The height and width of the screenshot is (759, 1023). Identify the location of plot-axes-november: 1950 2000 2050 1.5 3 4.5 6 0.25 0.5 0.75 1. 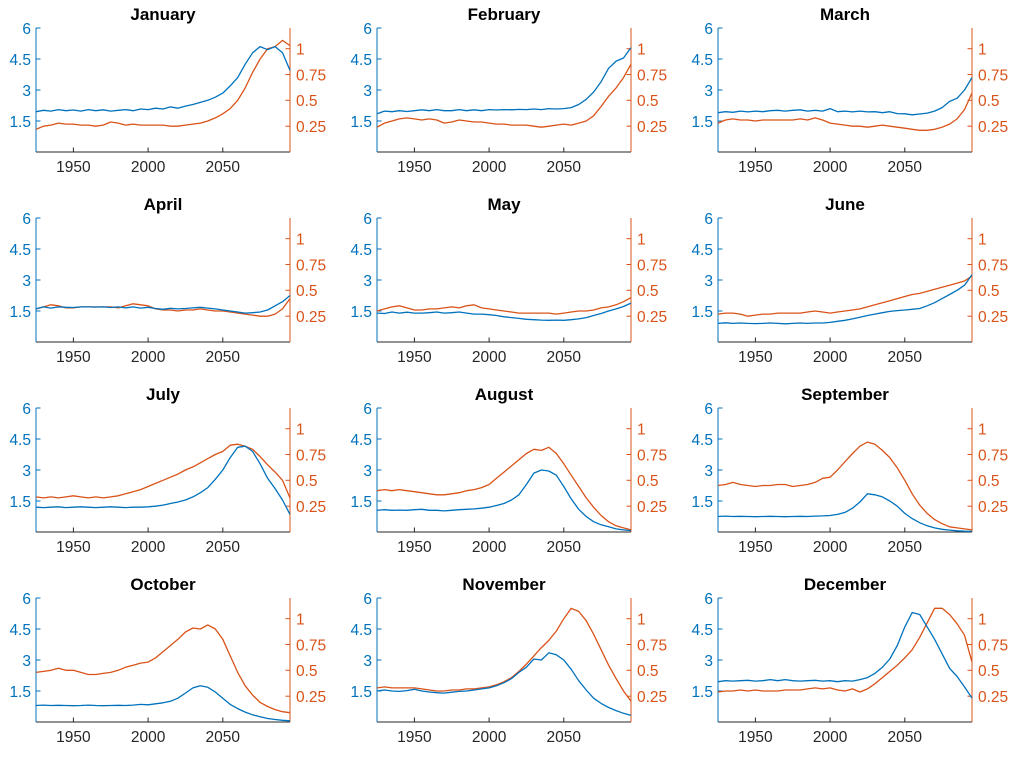
(508, 668).